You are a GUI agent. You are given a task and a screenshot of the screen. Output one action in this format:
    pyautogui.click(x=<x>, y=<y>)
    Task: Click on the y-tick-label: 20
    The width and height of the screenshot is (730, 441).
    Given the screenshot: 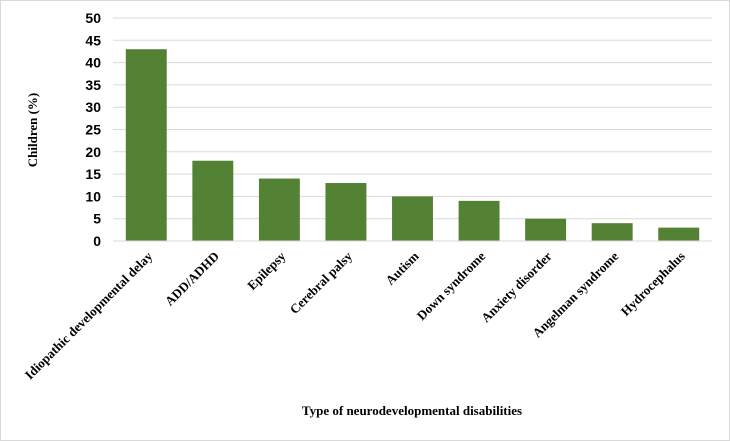 What is the action you would take?
    pyautogui.click(x=93, y=152)
    